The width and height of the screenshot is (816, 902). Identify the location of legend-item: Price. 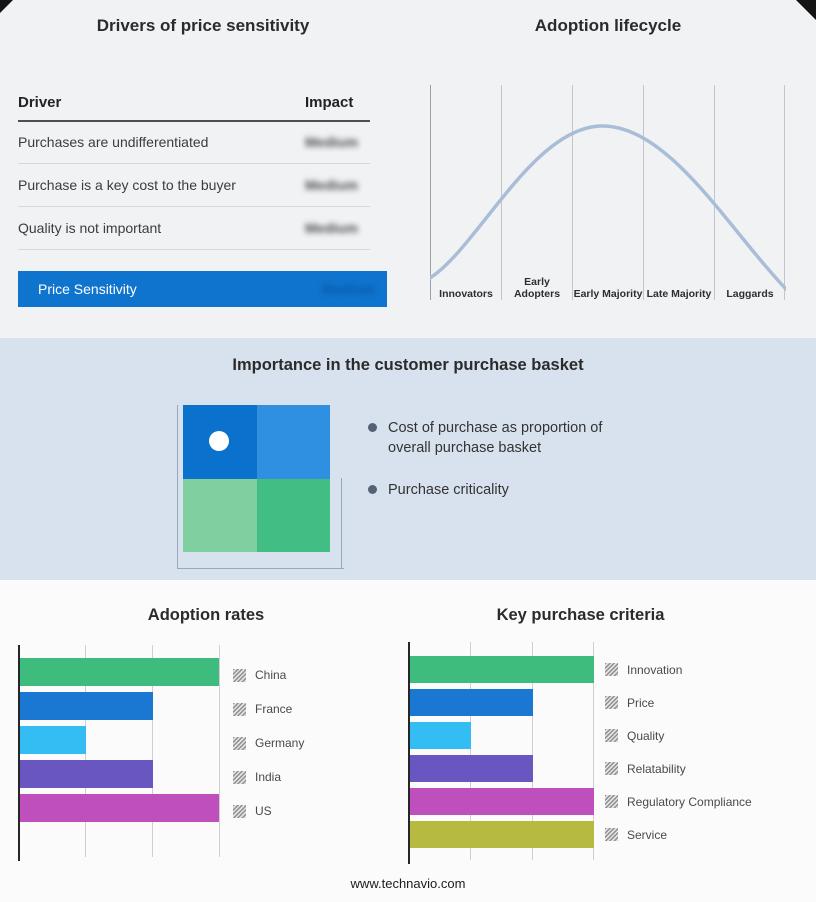
(678, 702).